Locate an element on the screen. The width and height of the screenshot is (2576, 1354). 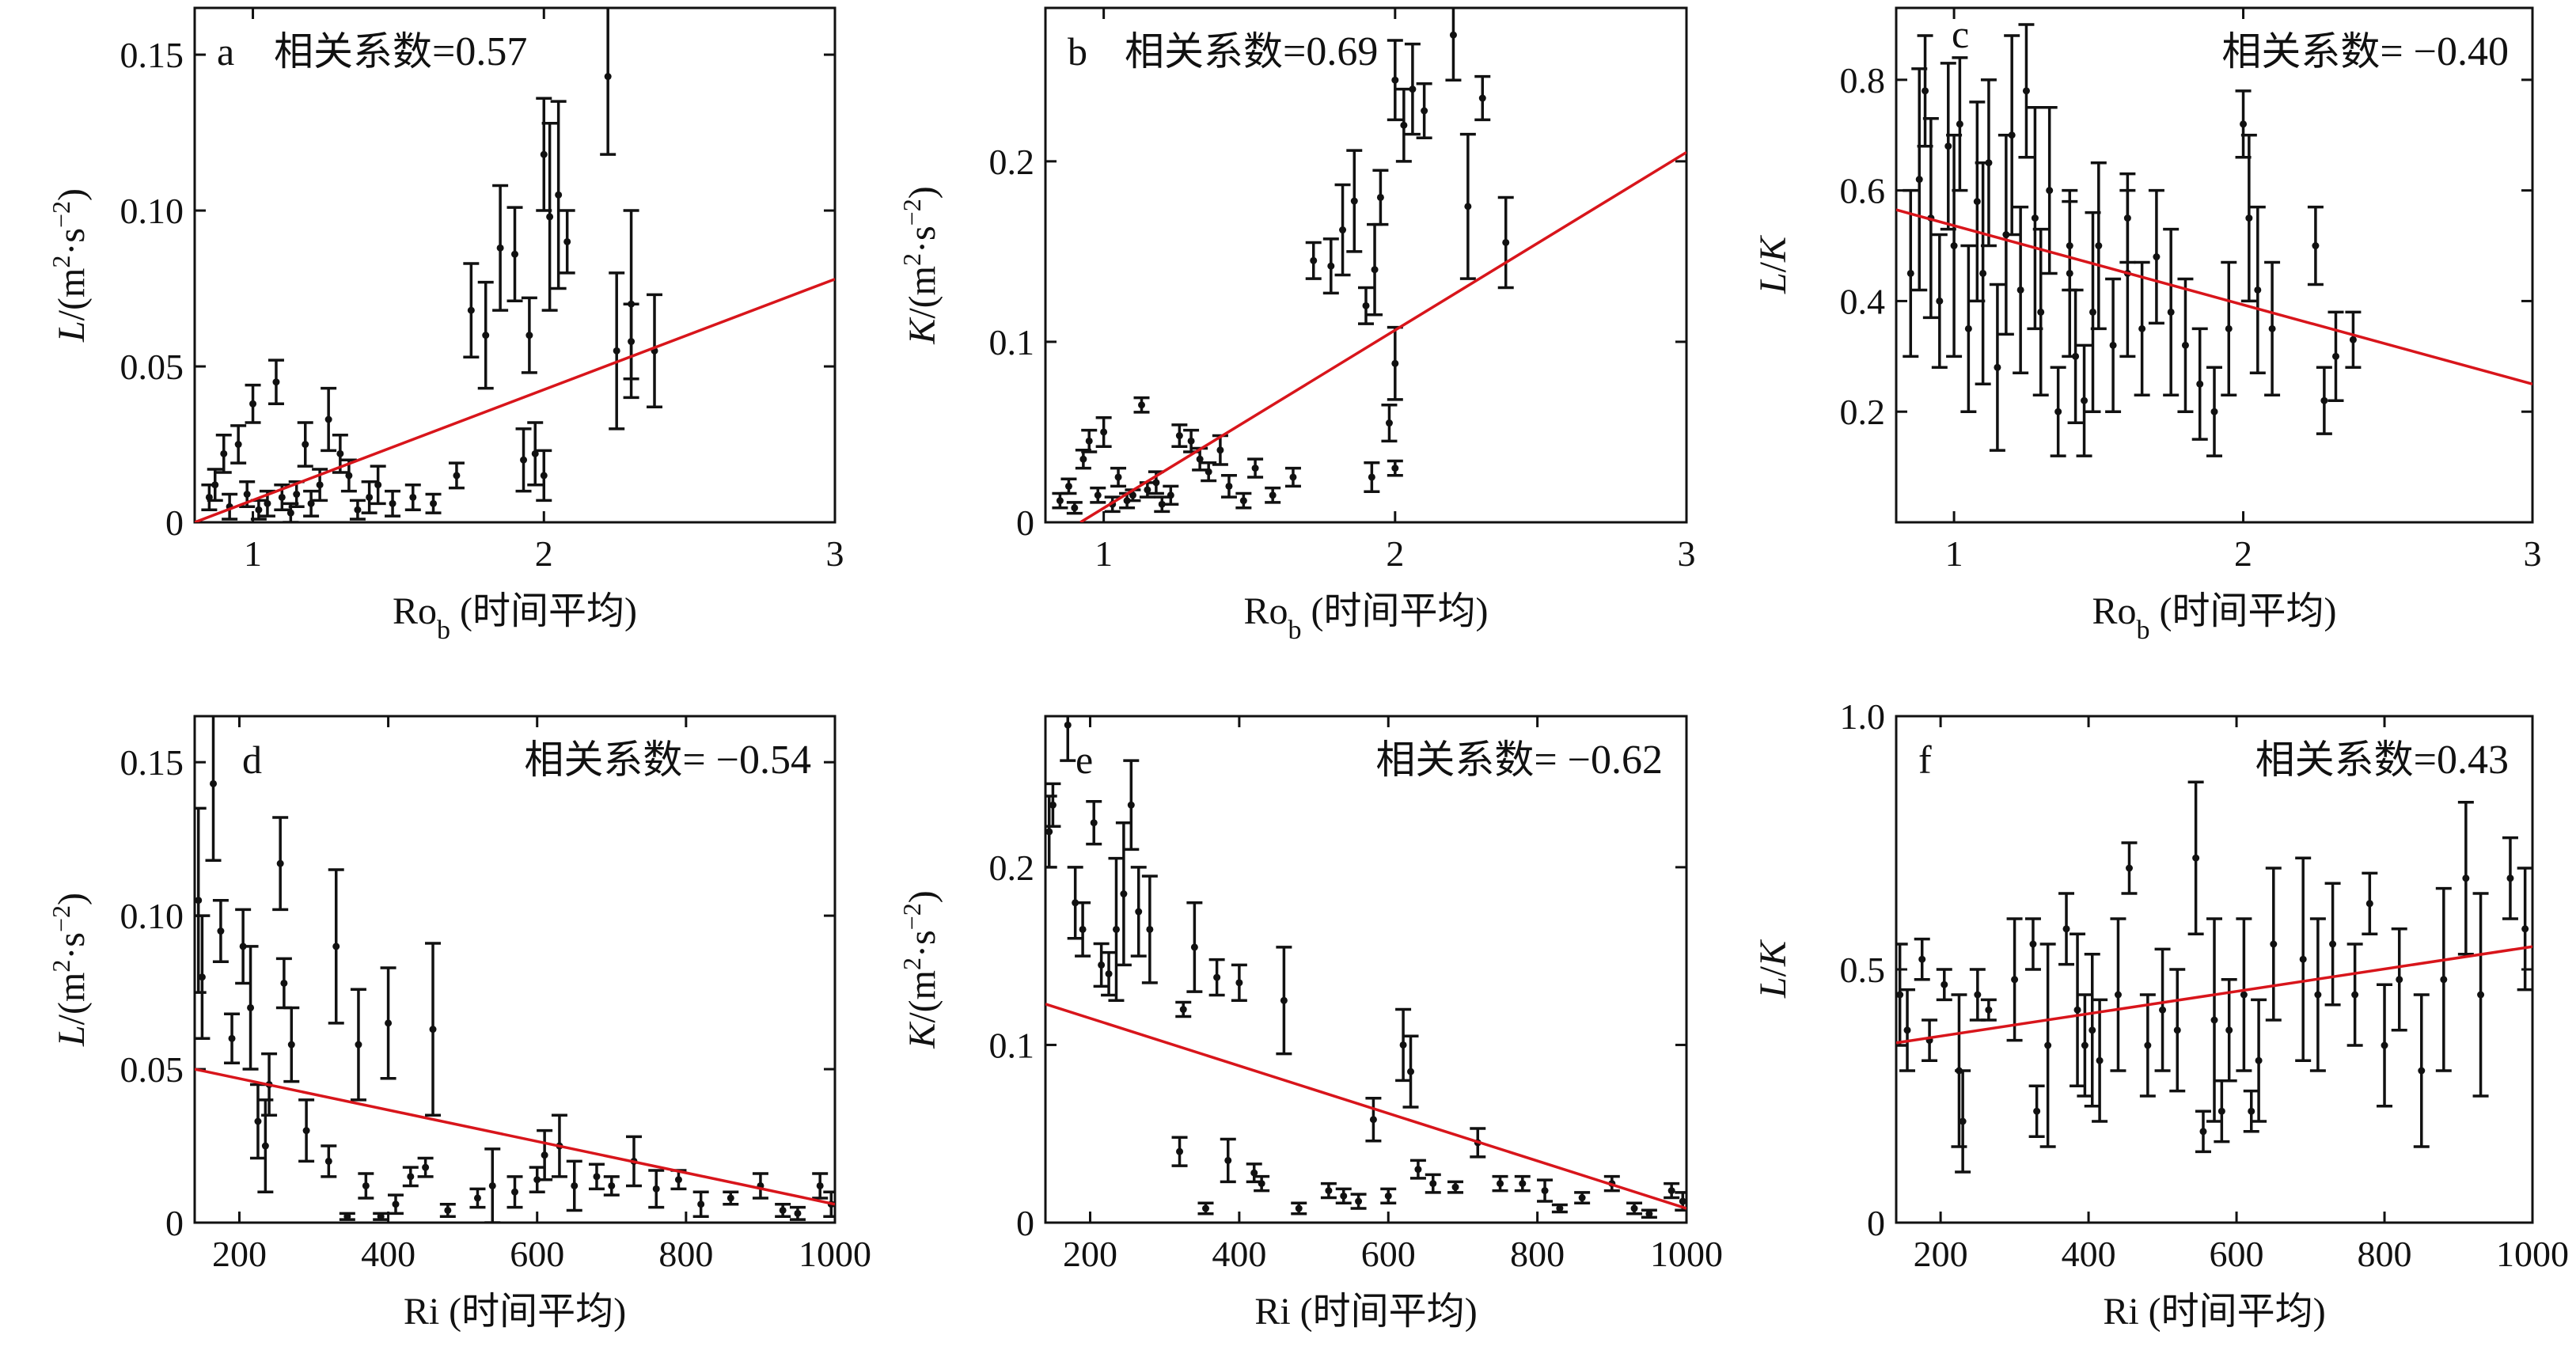
x-tick-label: 600 is located at coordinates (537, 1254).